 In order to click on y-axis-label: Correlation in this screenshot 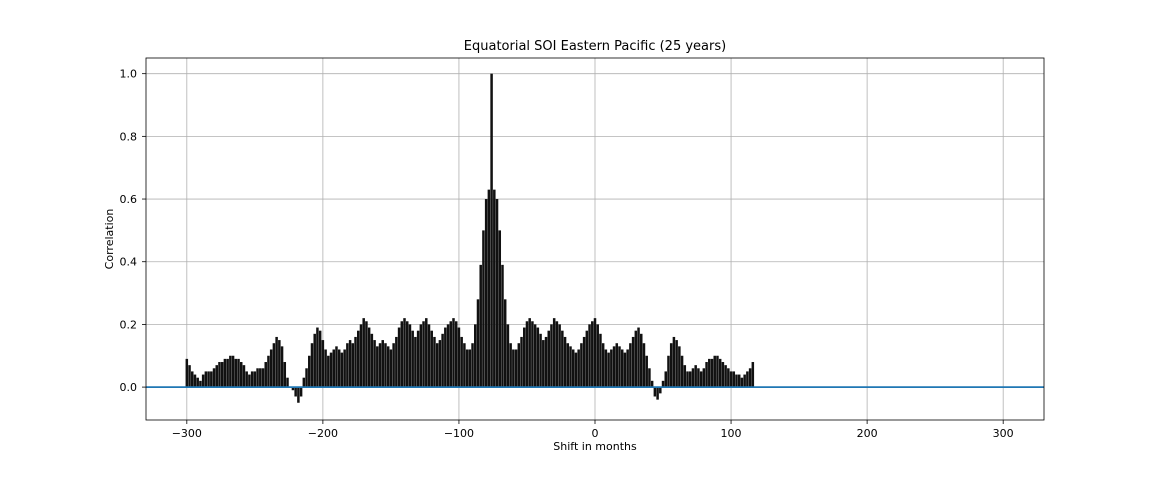, I will do `click(109, 239)`.